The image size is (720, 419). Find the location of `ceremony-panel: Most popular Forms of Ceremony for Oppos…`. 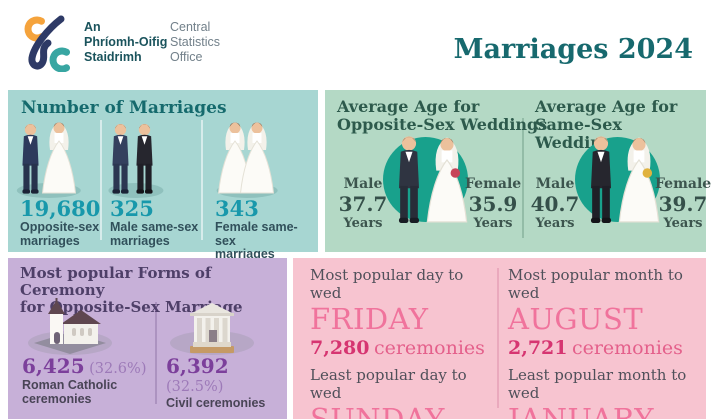

ceremony-panel: Most popular Forms of Ceremony for Oppos… is located at coordinates (147, 338).